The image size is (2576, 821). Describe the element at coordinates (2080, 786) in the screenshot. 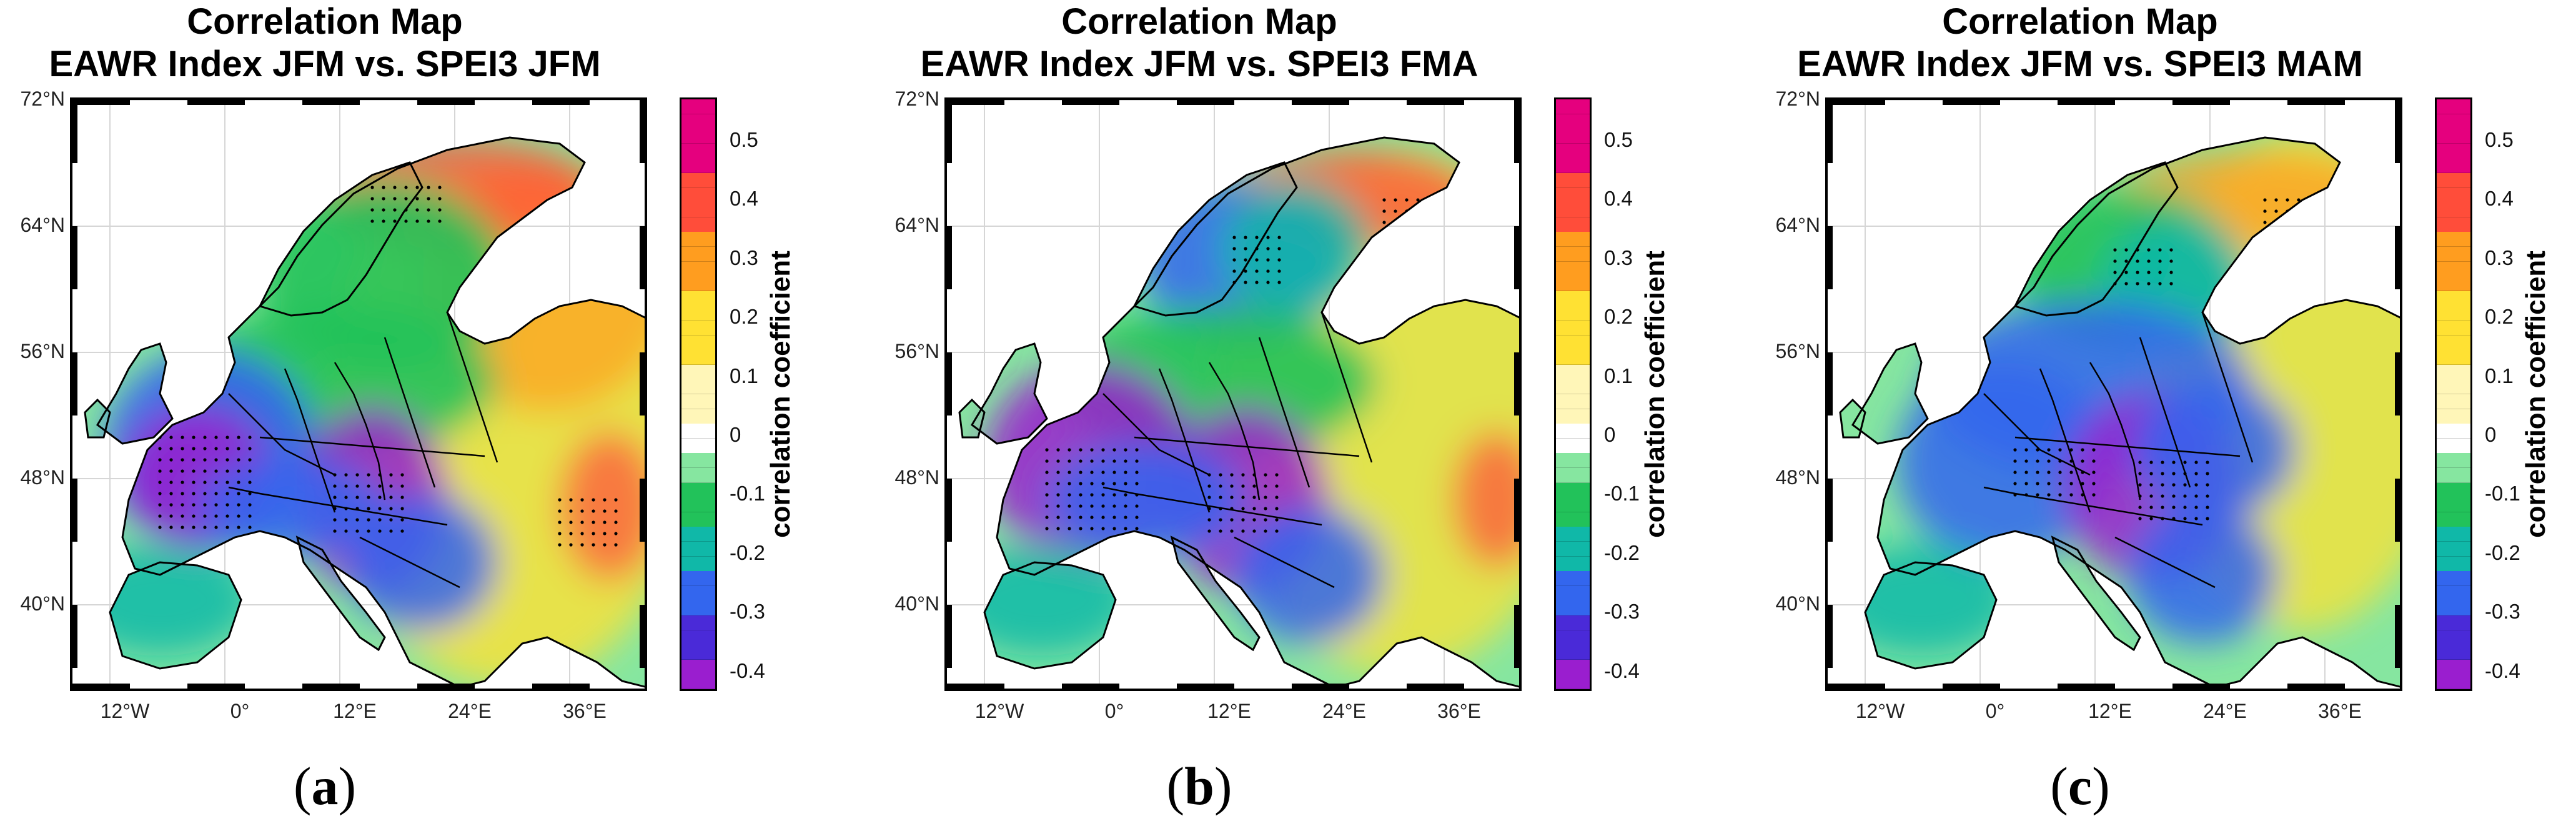

I see `panel-caption: (c)` at that location.